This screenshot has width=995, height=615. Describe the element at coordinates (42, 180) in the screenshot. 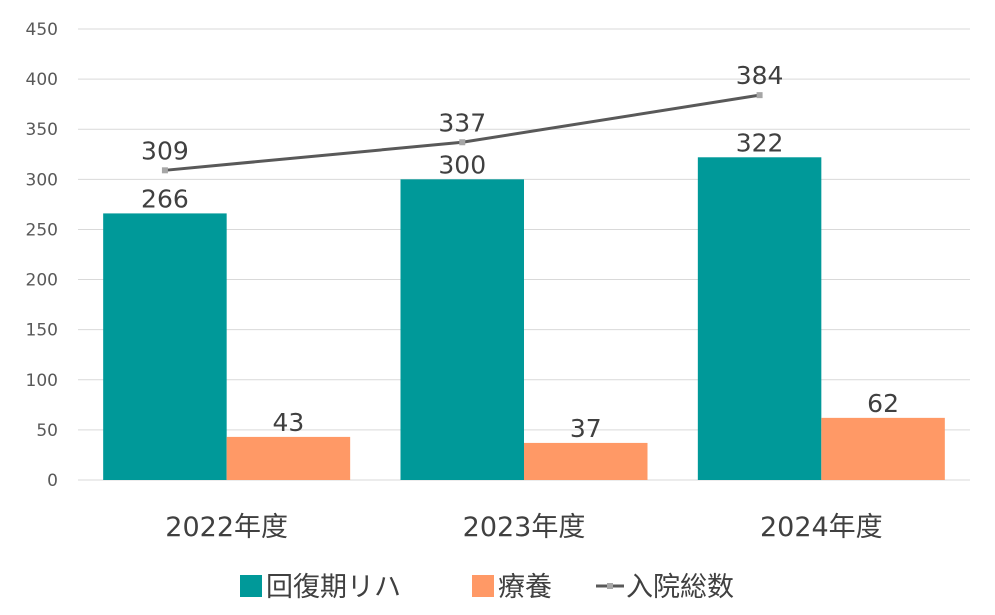

I see `y-tick-label: 300` at that location.